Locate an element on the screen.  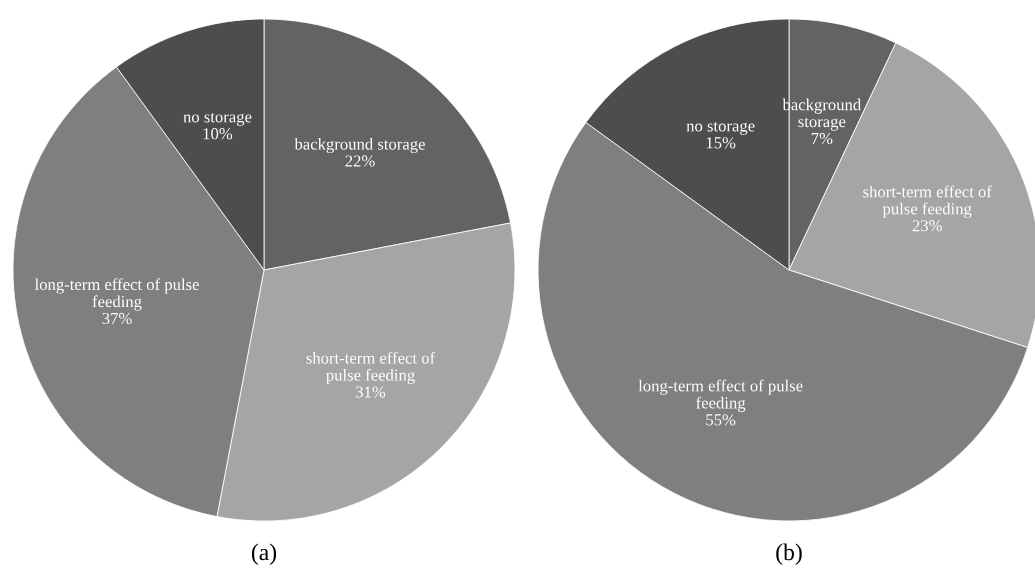
text: (b) is located at coordinates (789, 554).